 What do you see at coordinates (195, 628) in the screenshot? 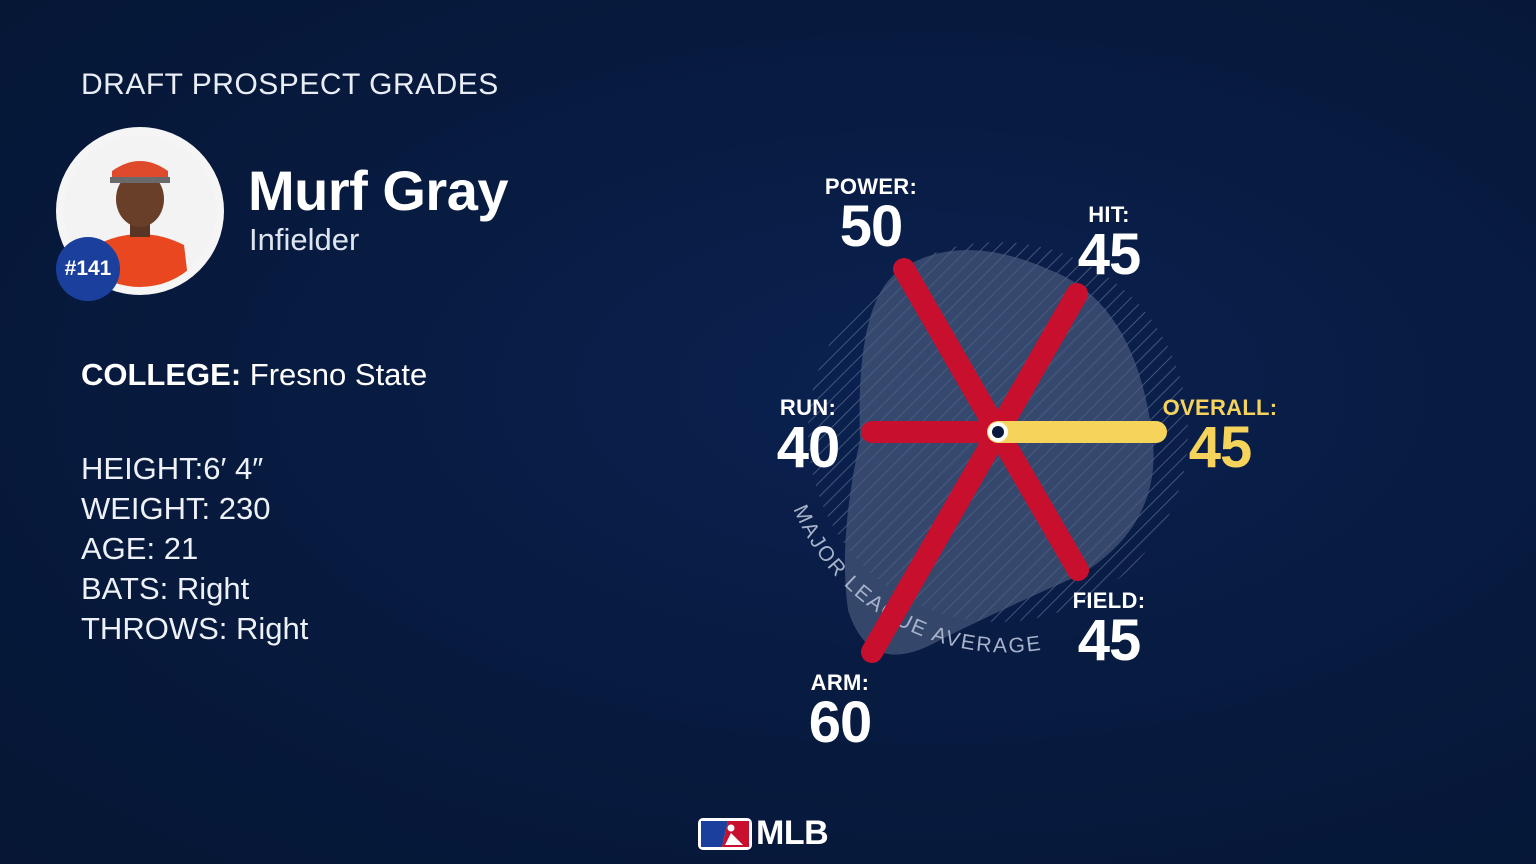
I see `stat-throws: THROWS: Right` at bounding box center [195, 628].